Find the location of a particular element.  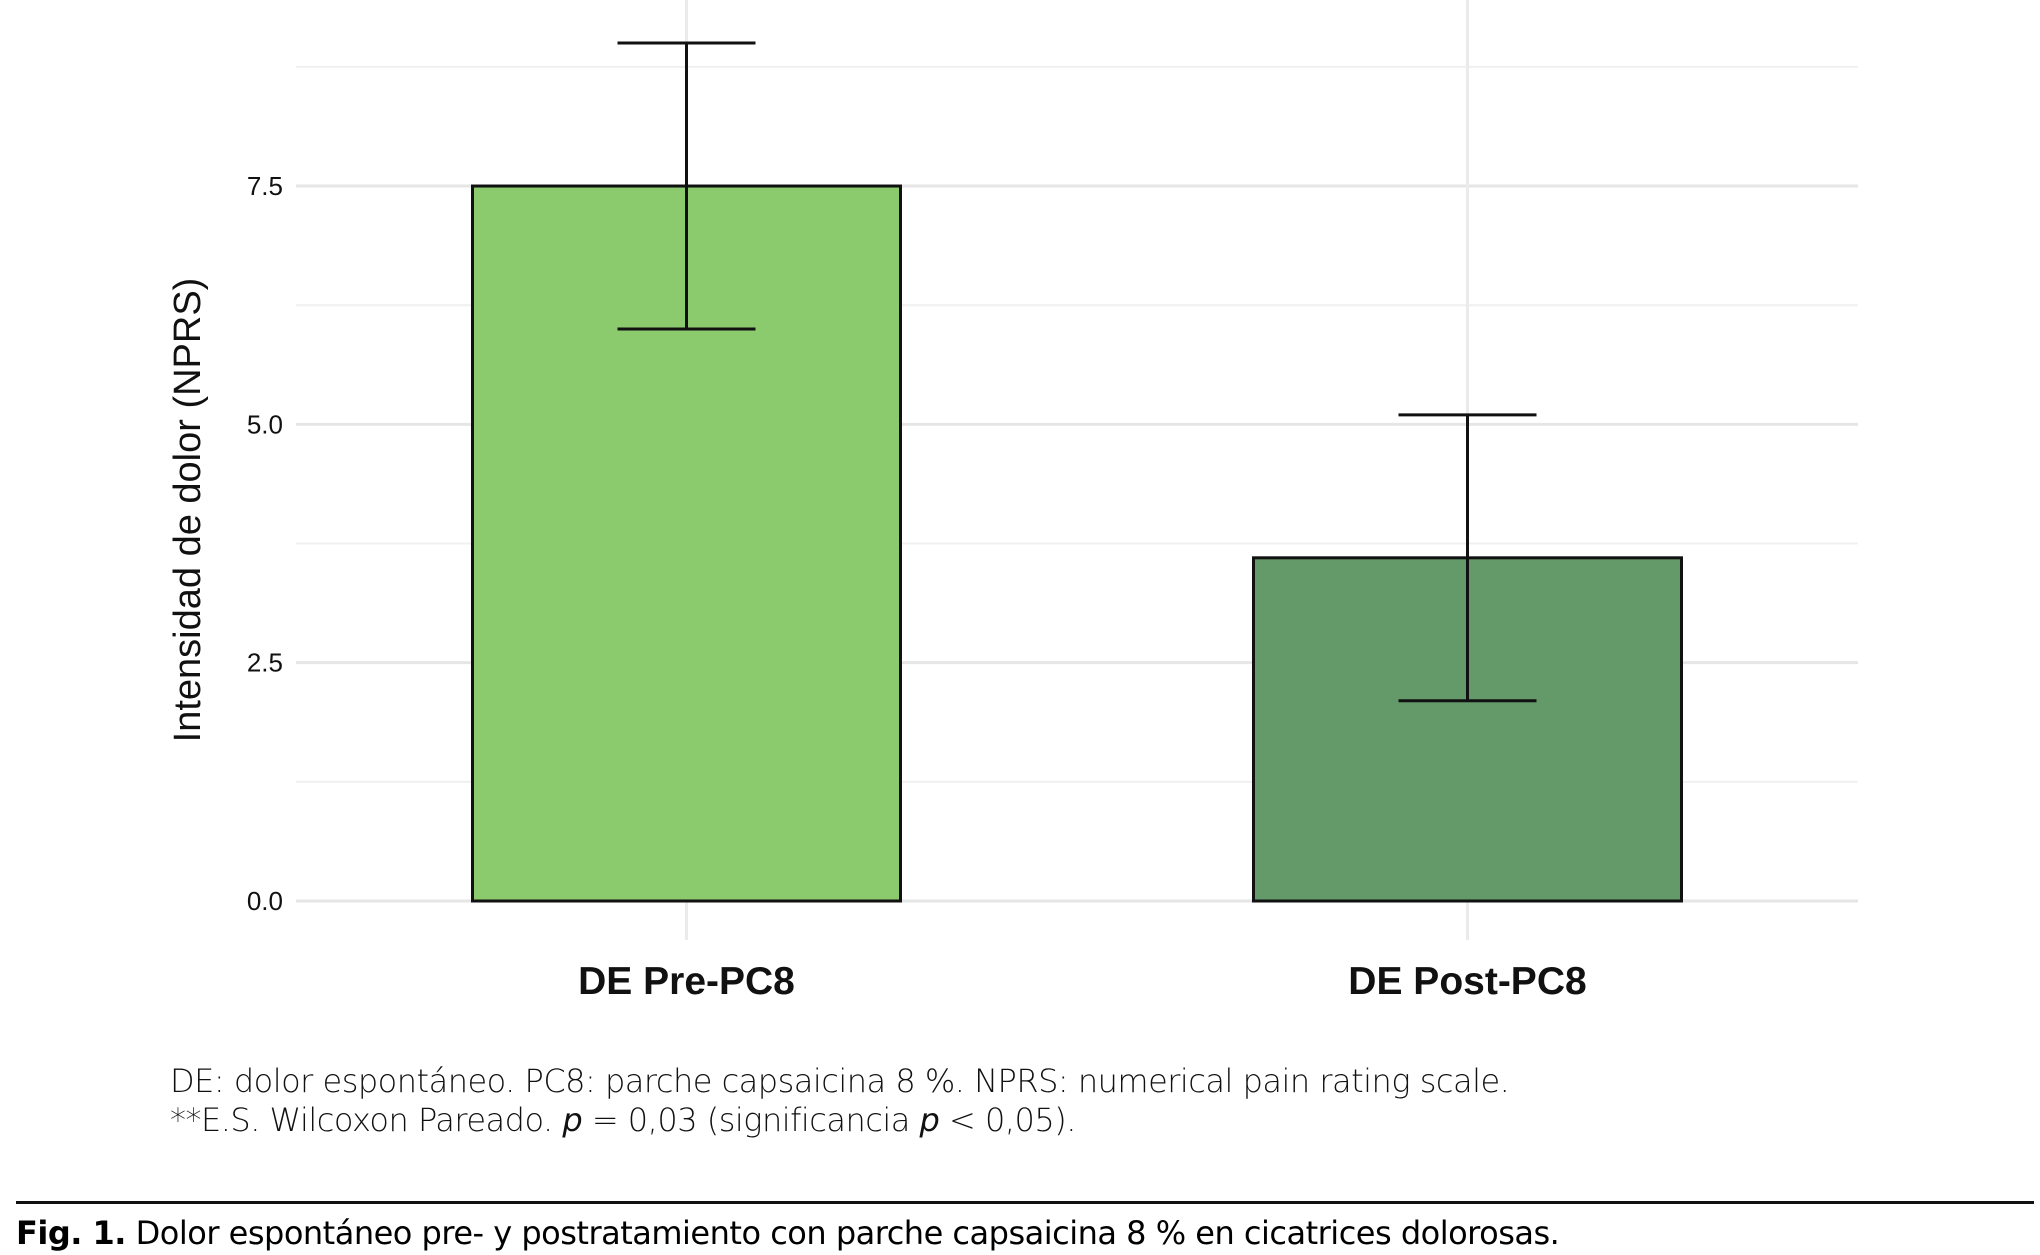

note-threshold: < 0,05). is located at coordinates (1007, 1120).